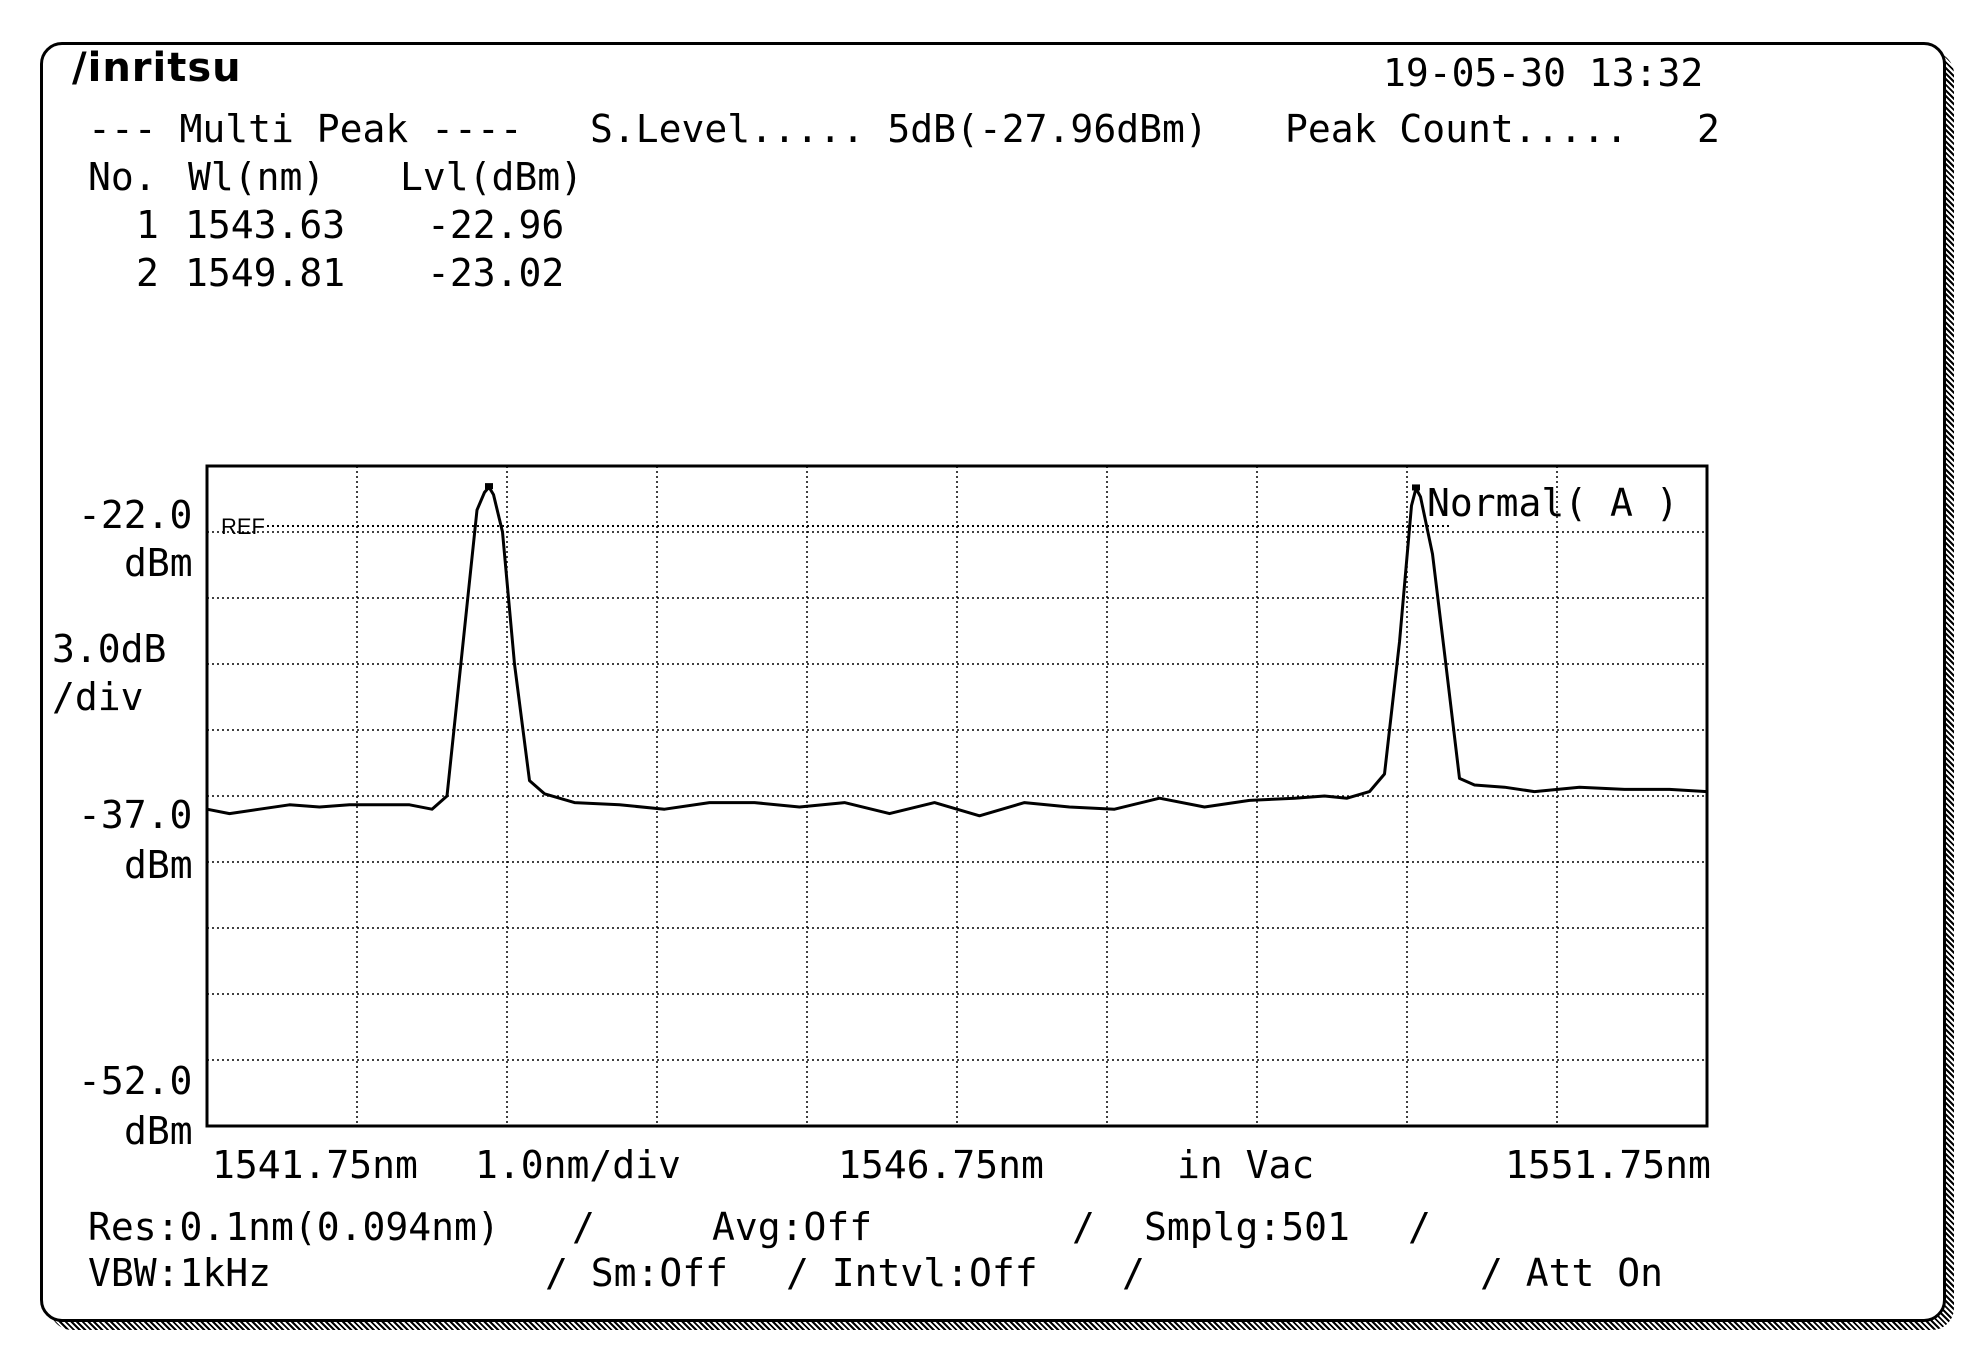 This screenshot has height=1365, width=1983. Describe the element at coordinates (315, 1165) in the screenshot. I see `x-left-label: 1541.75nm` at that location.